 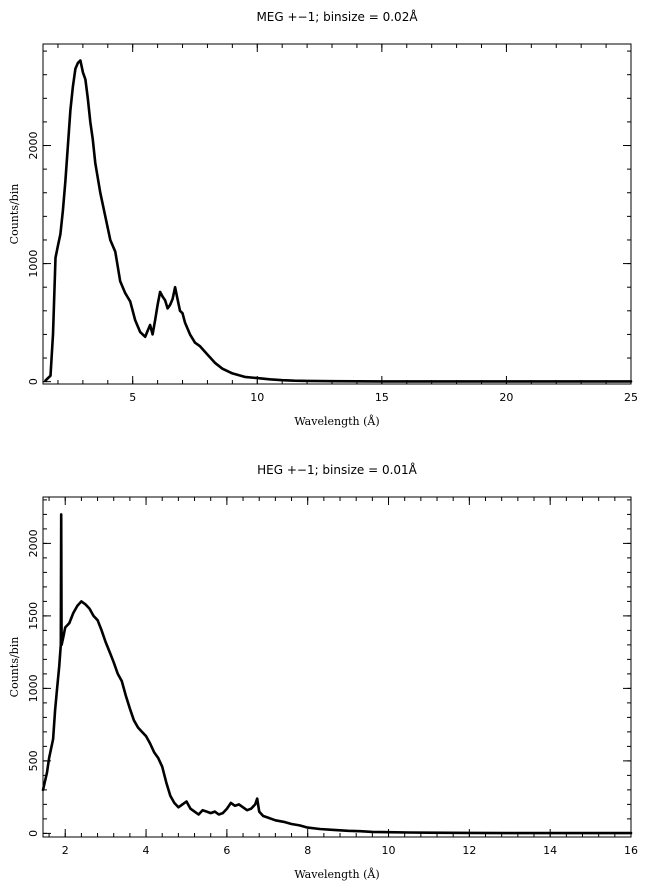 I want to click on heg-chart-title: HEG +−1; binsize = 0.01Å, so click(x=337, y=469).